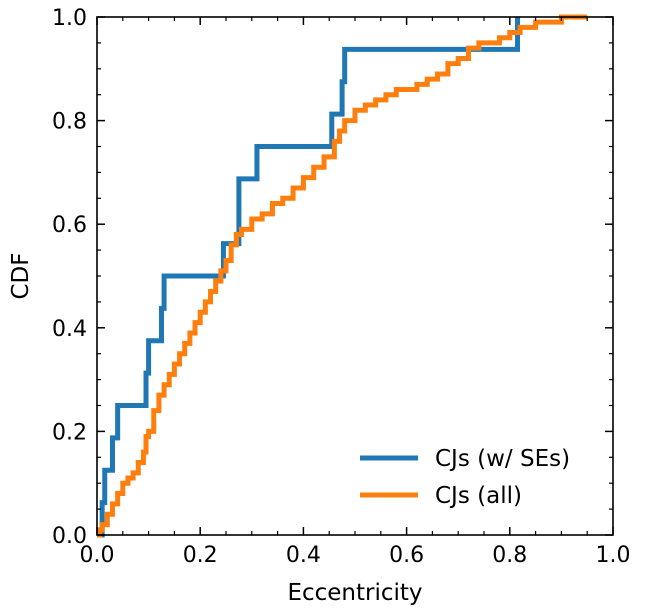 The width and height of the screenshot is (652, 610). I want to click on y-tick-label: 0.6, so click(69, 225).